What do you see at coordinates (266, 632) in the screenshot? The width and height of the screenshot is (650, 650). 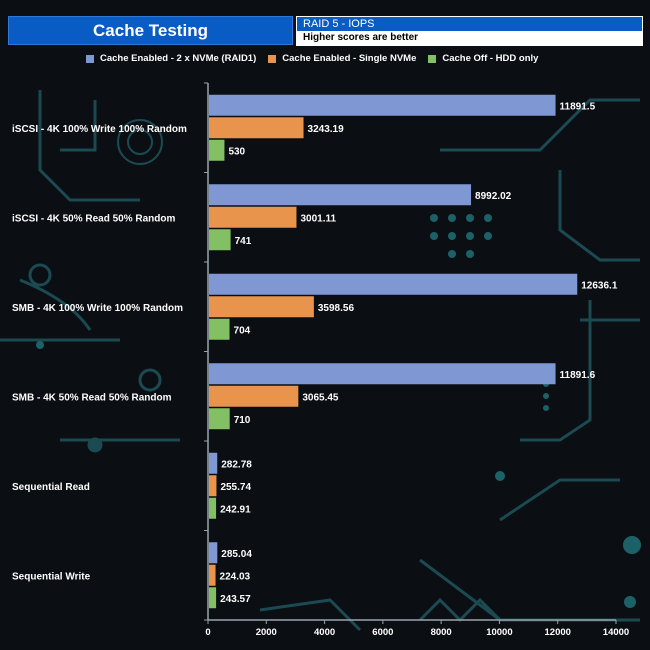 I see `x-tick-label: 2000` at bounding box center [266, 632].